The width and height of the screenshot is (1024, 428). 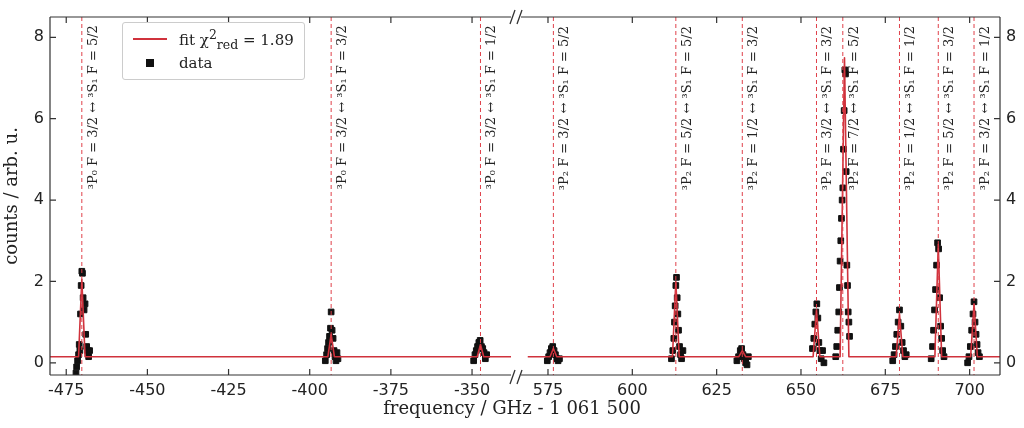 What do you see at coordinates (147, 389) in the screenshot?
I see `x-tick-label: -450` at bounding box center [147, 389].